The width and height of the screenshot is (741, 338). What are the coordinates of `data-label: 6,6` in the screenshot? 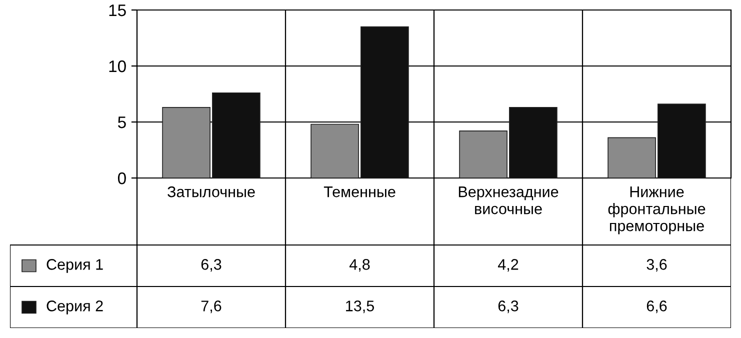 It's located at (656, 307).